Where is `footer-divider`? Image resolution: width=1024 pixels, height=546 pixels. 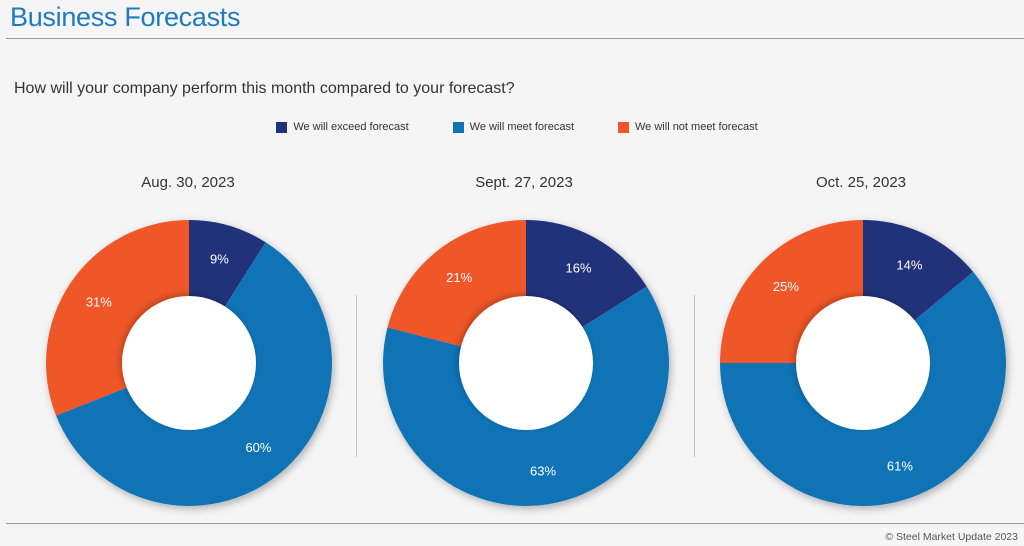 footer-divider is located at coordinates (515, 523).